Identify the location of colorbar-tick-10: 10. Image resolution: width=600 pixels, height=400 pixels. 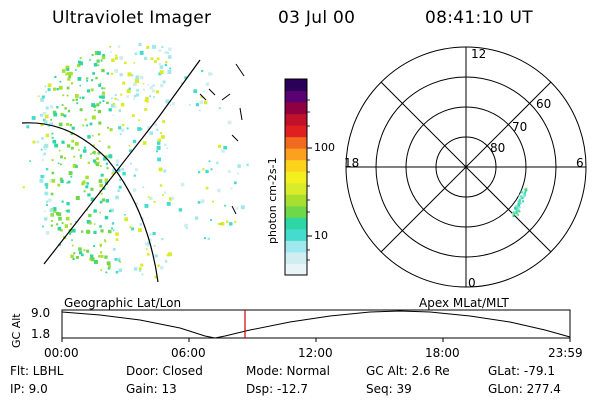
(321, 235).